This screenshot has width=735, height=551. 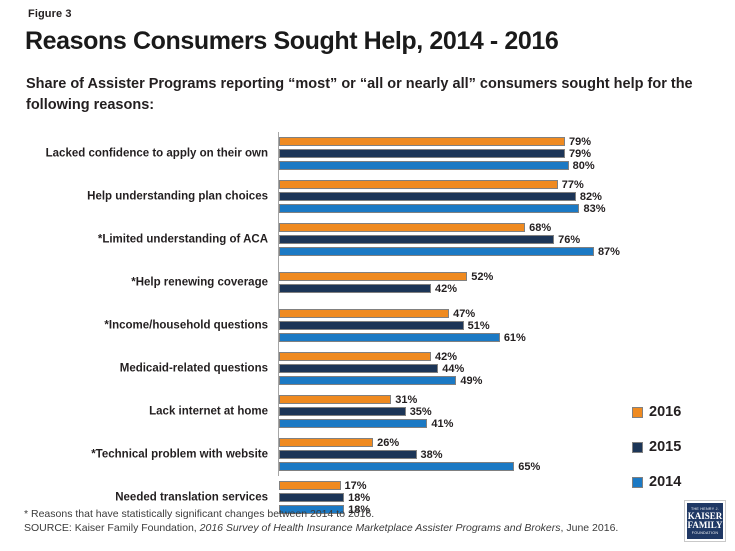 I want to click on category-label: Lack internet at home, so click(x=208, y=410).